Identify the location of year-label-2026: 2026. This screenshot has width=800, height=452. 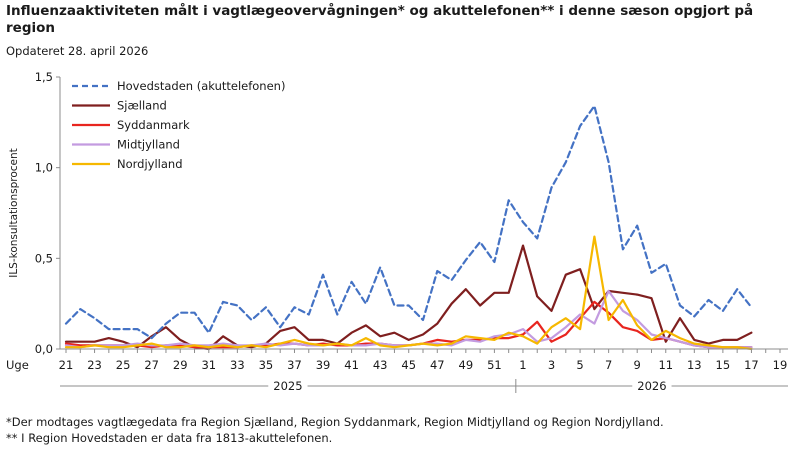
(651, 386).